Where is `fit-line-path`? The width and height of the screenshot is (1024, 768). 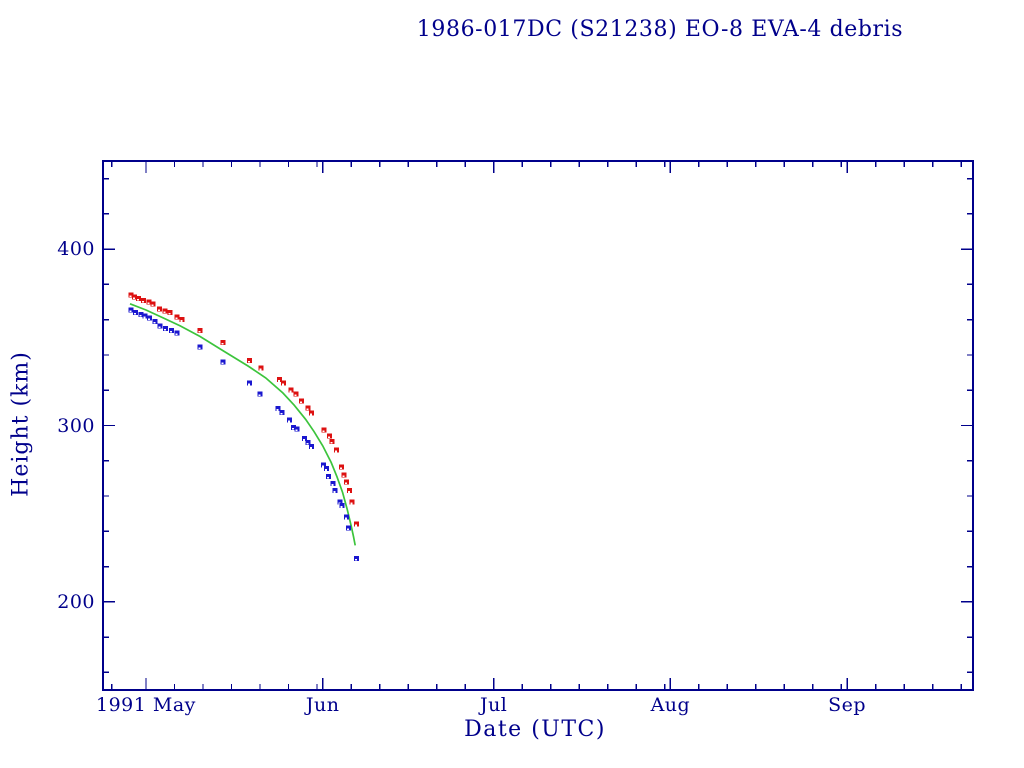 fit-line-path is located at coordinates (243, 424).